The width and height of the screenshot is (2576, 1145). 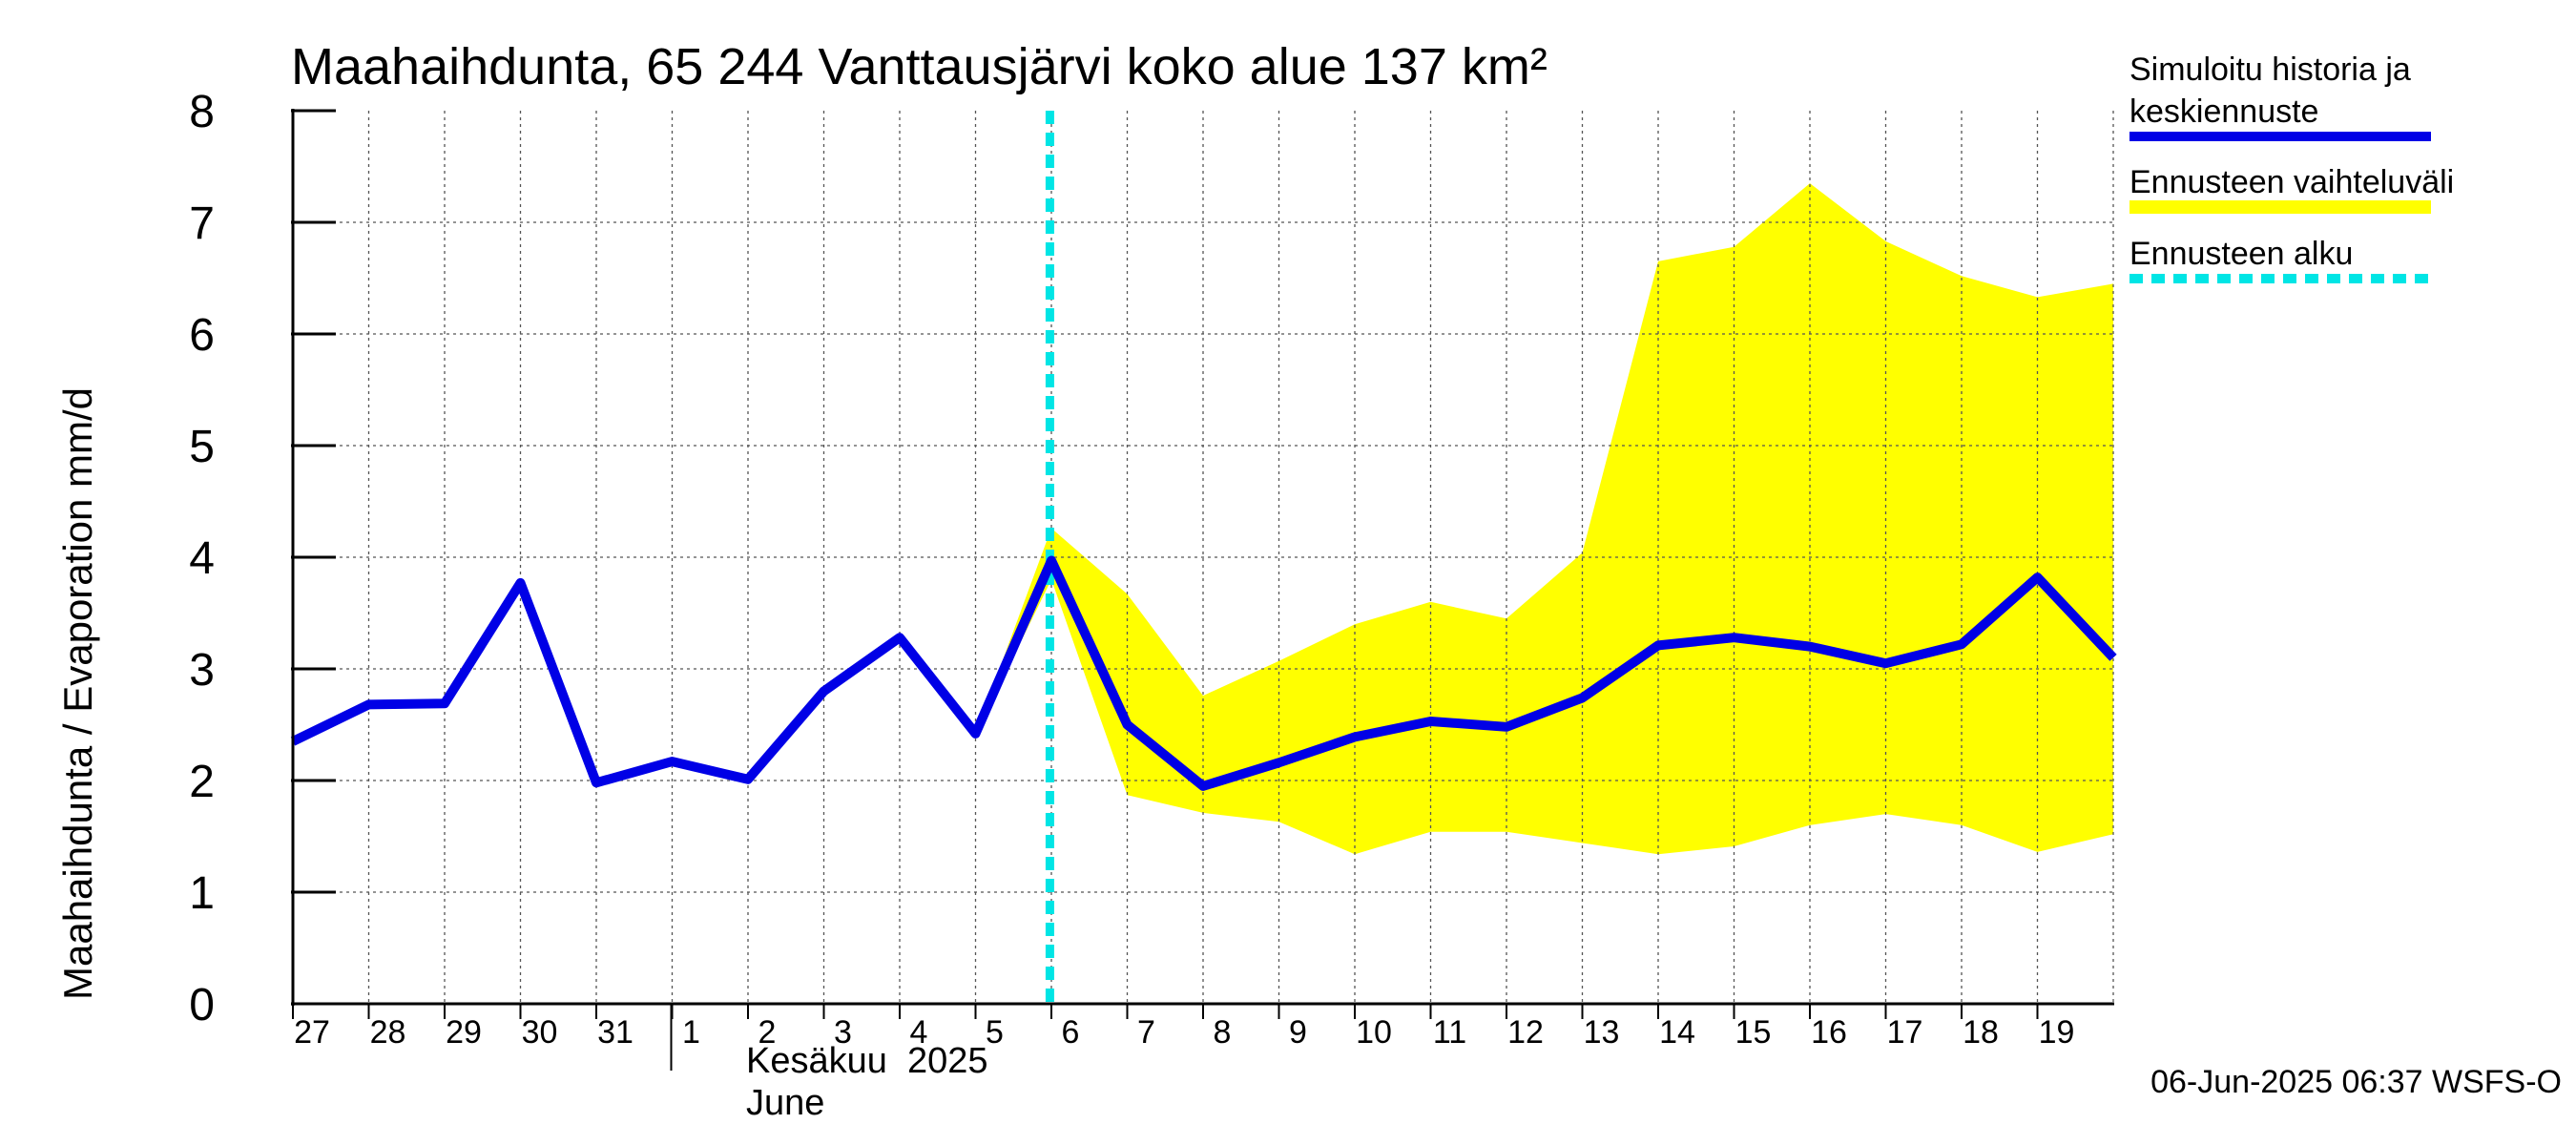 What do you see at coordinates (312, 1032) in the screenshot?
I see `x-tick-label: 27` at bounding box center [312, 1032].